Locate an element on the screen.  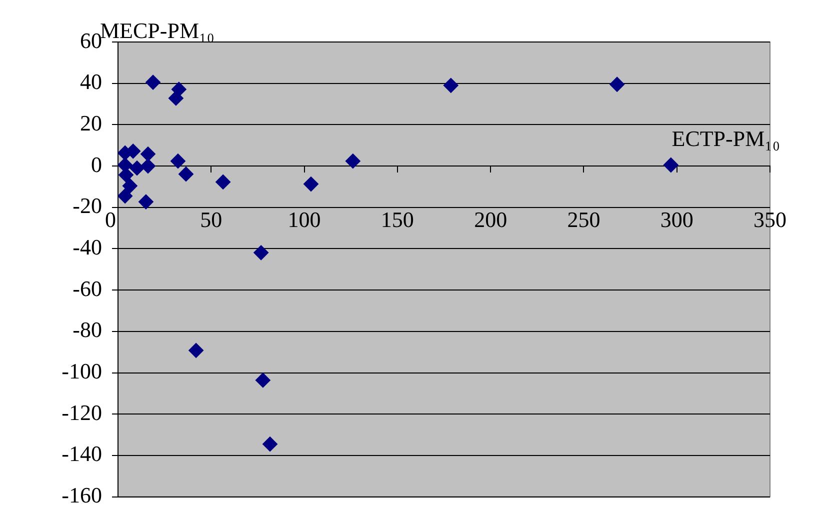
y-tick-label: 20 is located at coordinates (91, 123).